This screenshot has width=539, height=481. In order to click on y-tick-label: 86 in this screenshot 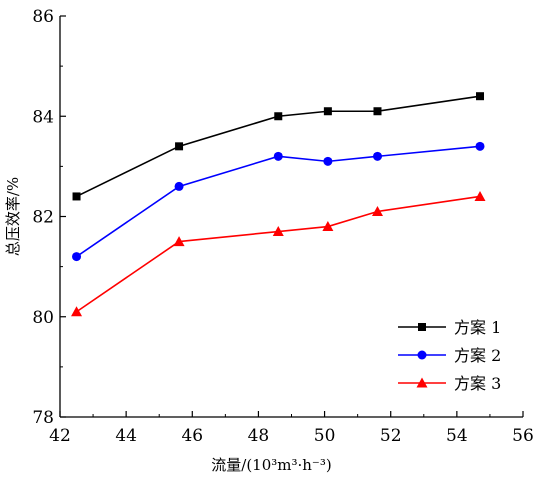, I will do `click(43, 17)`.